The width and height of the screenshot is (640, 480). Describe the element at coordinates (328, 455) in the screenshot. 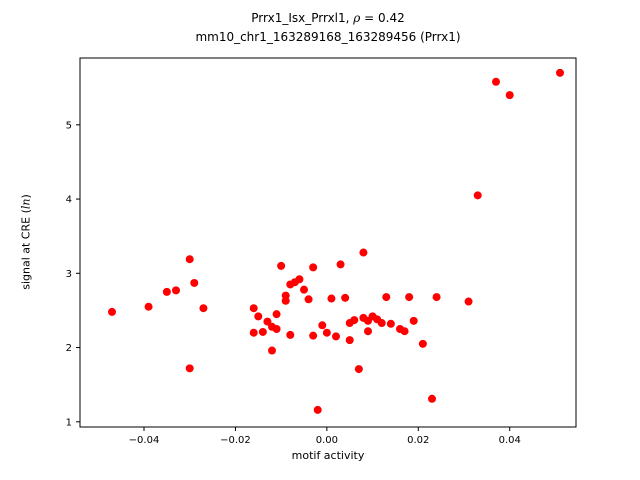

I see `x-axis-label: motif activity` at that location.